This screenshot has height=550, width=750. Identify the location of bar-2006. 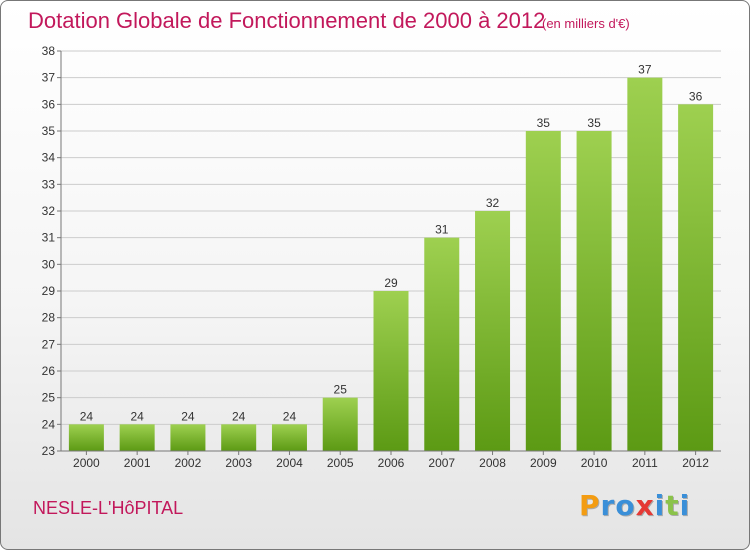
(391, 371).